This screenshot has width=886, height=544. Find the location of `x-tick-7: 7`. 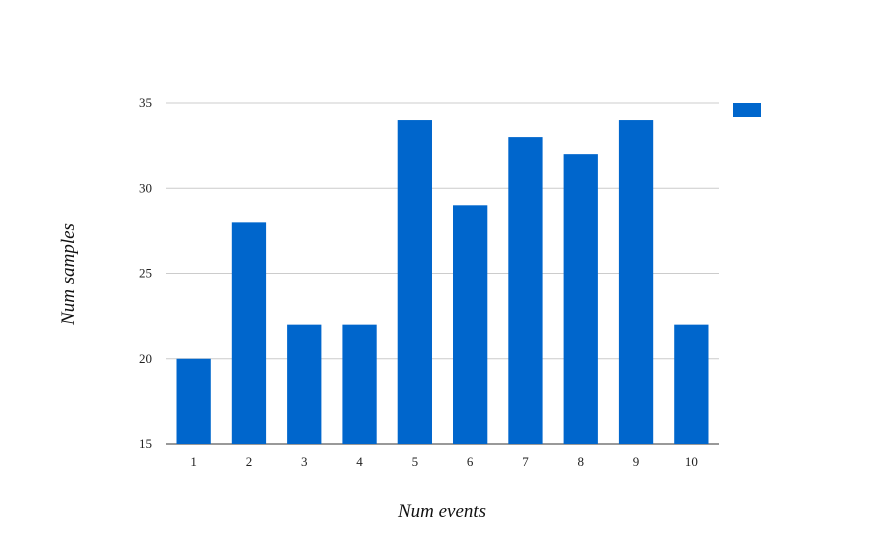

x-tick-7: 7 is located at coordinates (525, 461).